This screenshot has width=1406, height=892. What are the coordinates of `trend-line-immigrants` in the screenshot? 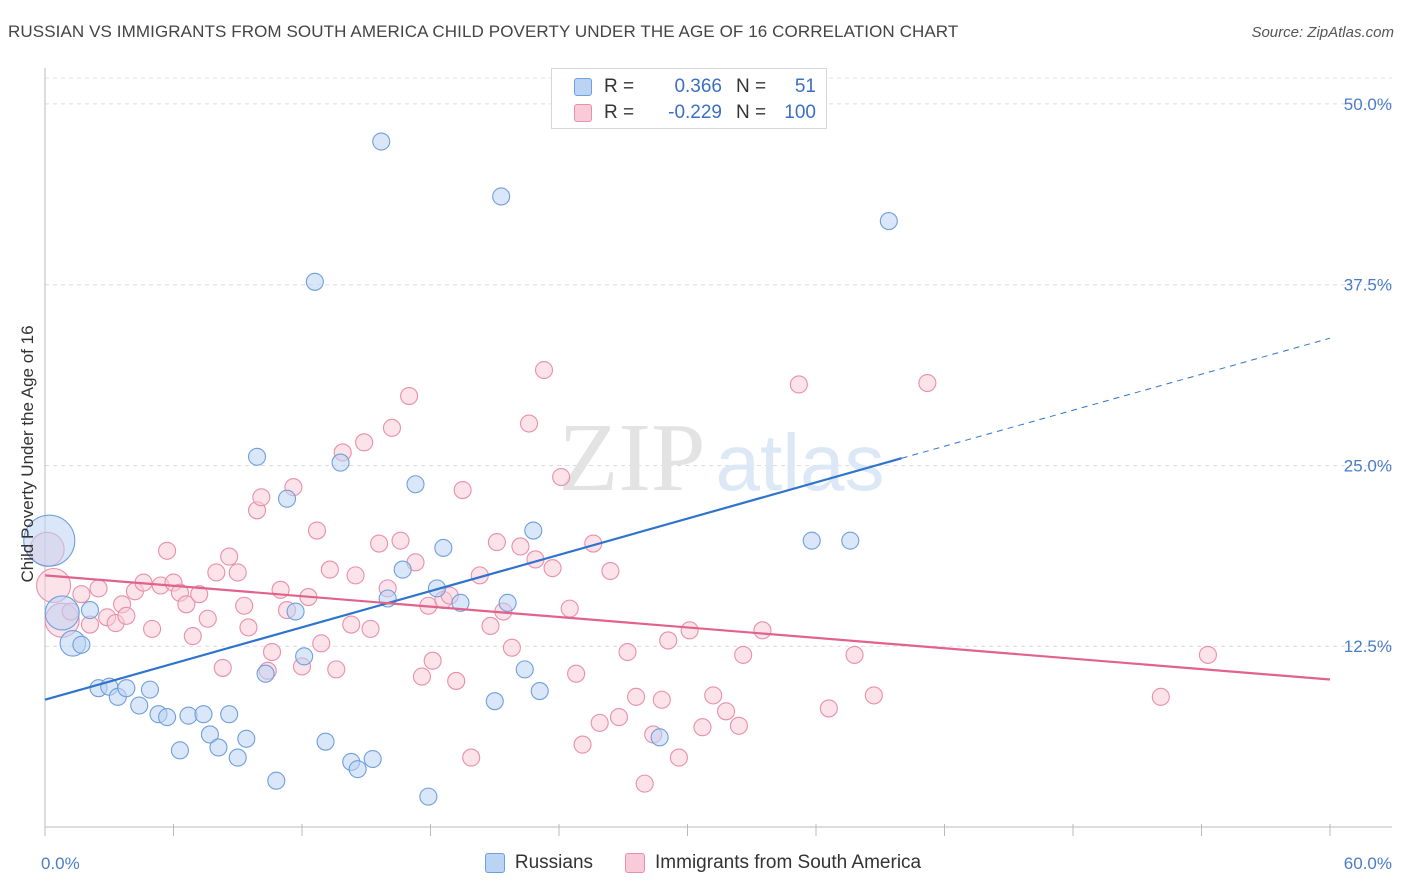 It's located at (687, 627).